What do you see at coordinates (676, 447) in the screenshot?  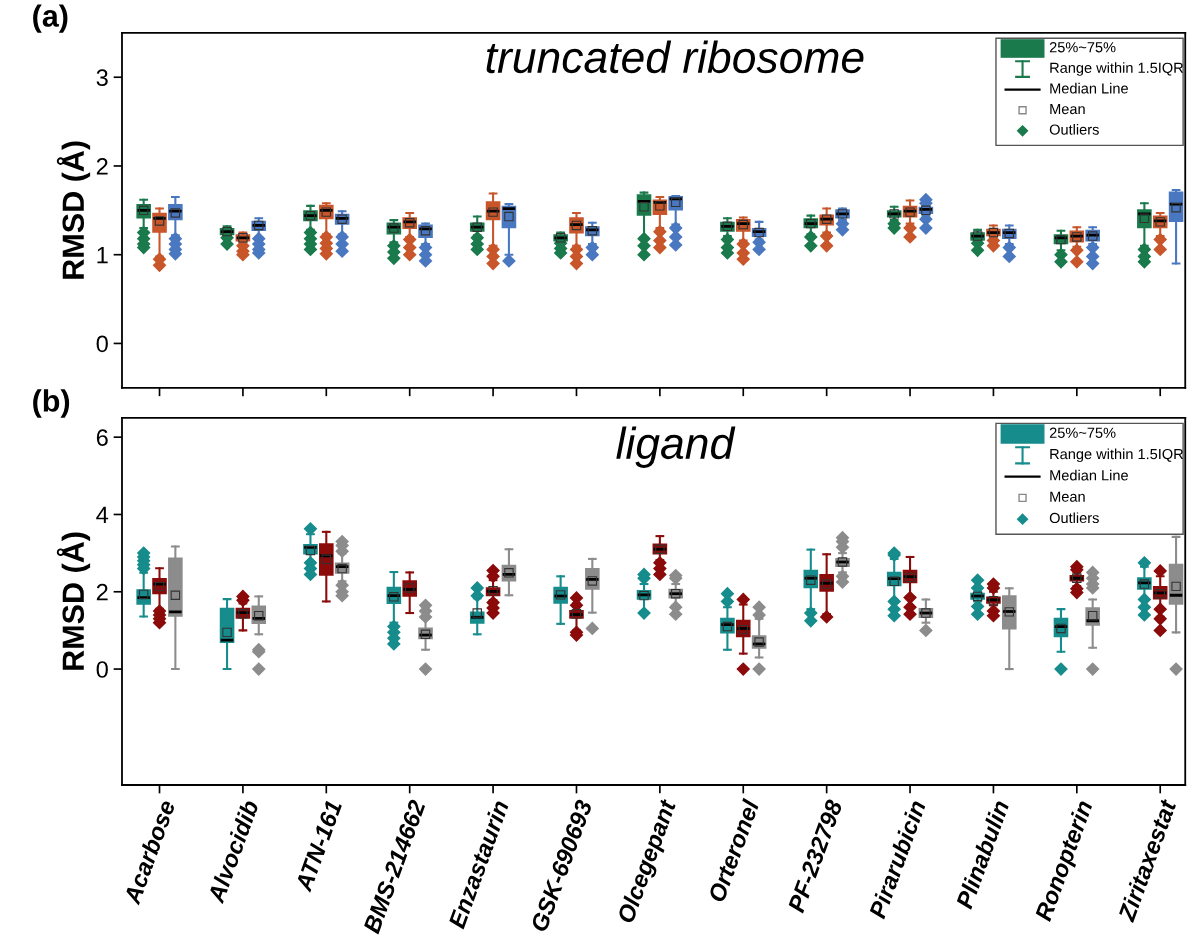 I see `chart-subtitle: ligand` at bounding box center [676, 447].